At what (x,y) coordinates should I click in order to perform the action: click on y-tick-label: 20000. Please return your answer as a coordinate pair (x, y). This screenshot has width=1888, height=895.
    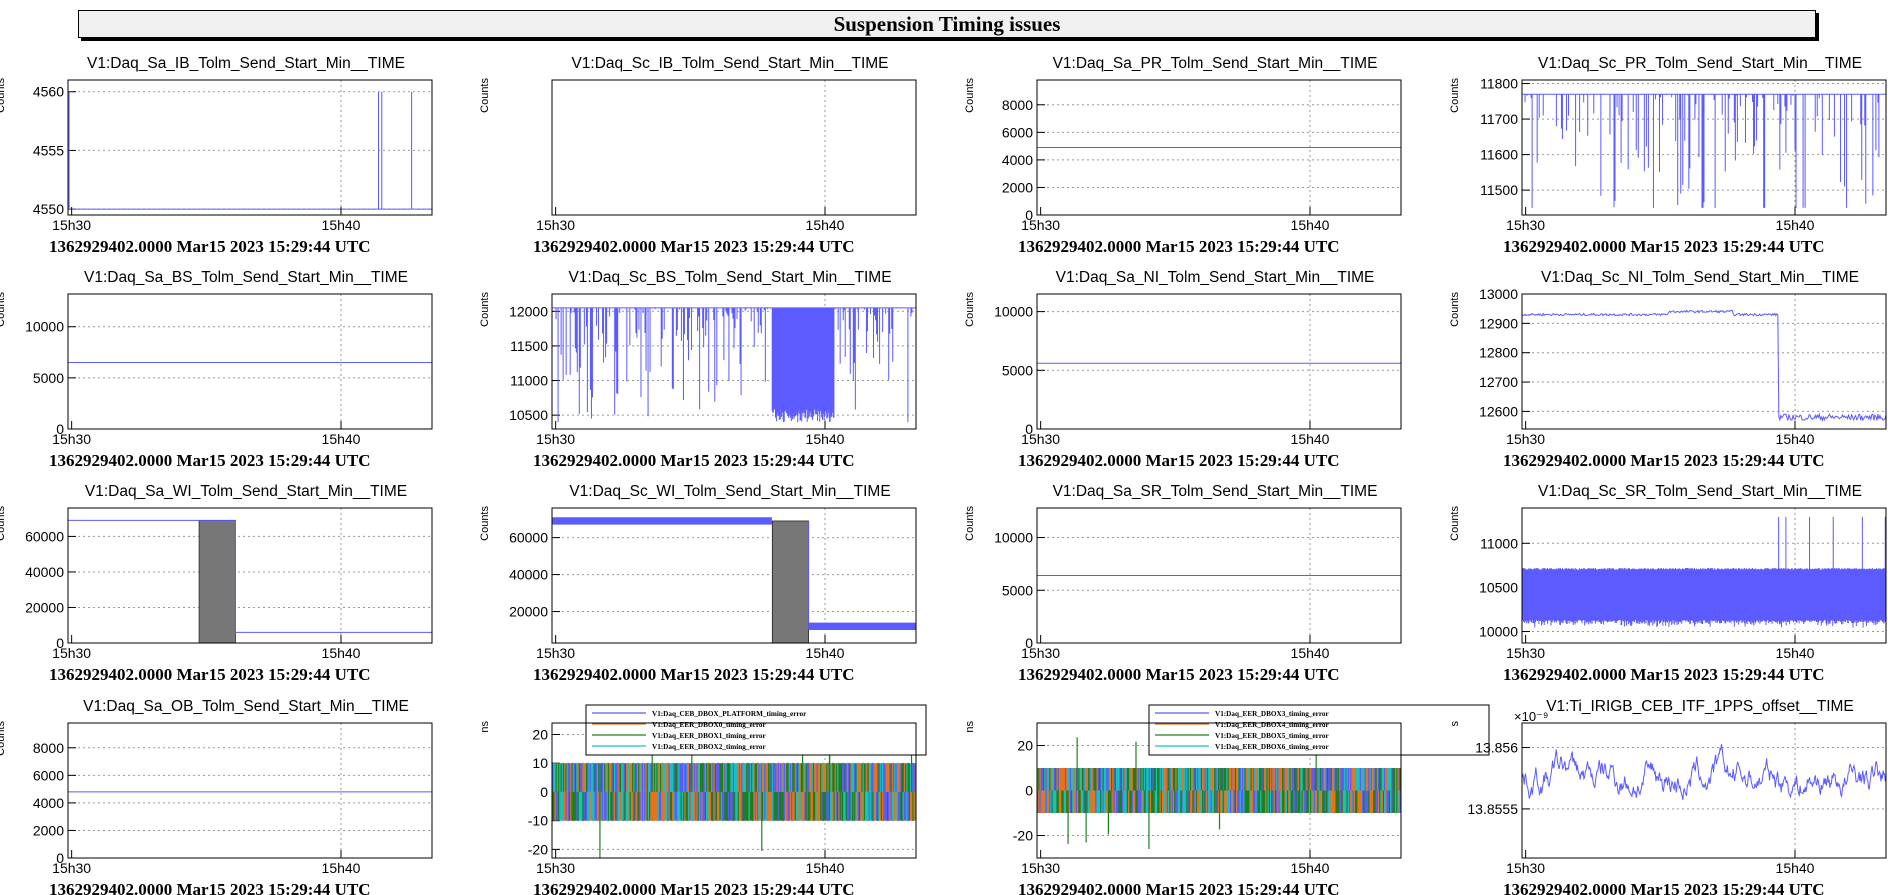
    Looking at the image, I should click on (44, 607).